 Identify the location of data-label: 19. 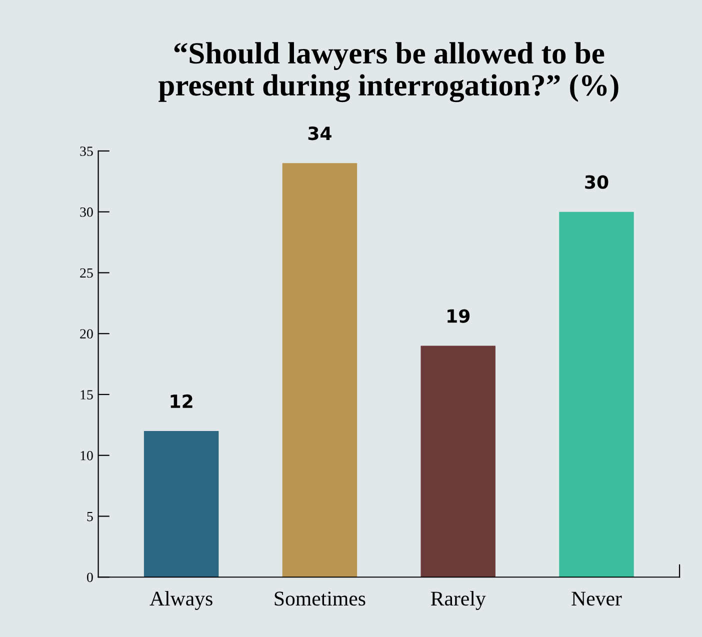
(459, 316).